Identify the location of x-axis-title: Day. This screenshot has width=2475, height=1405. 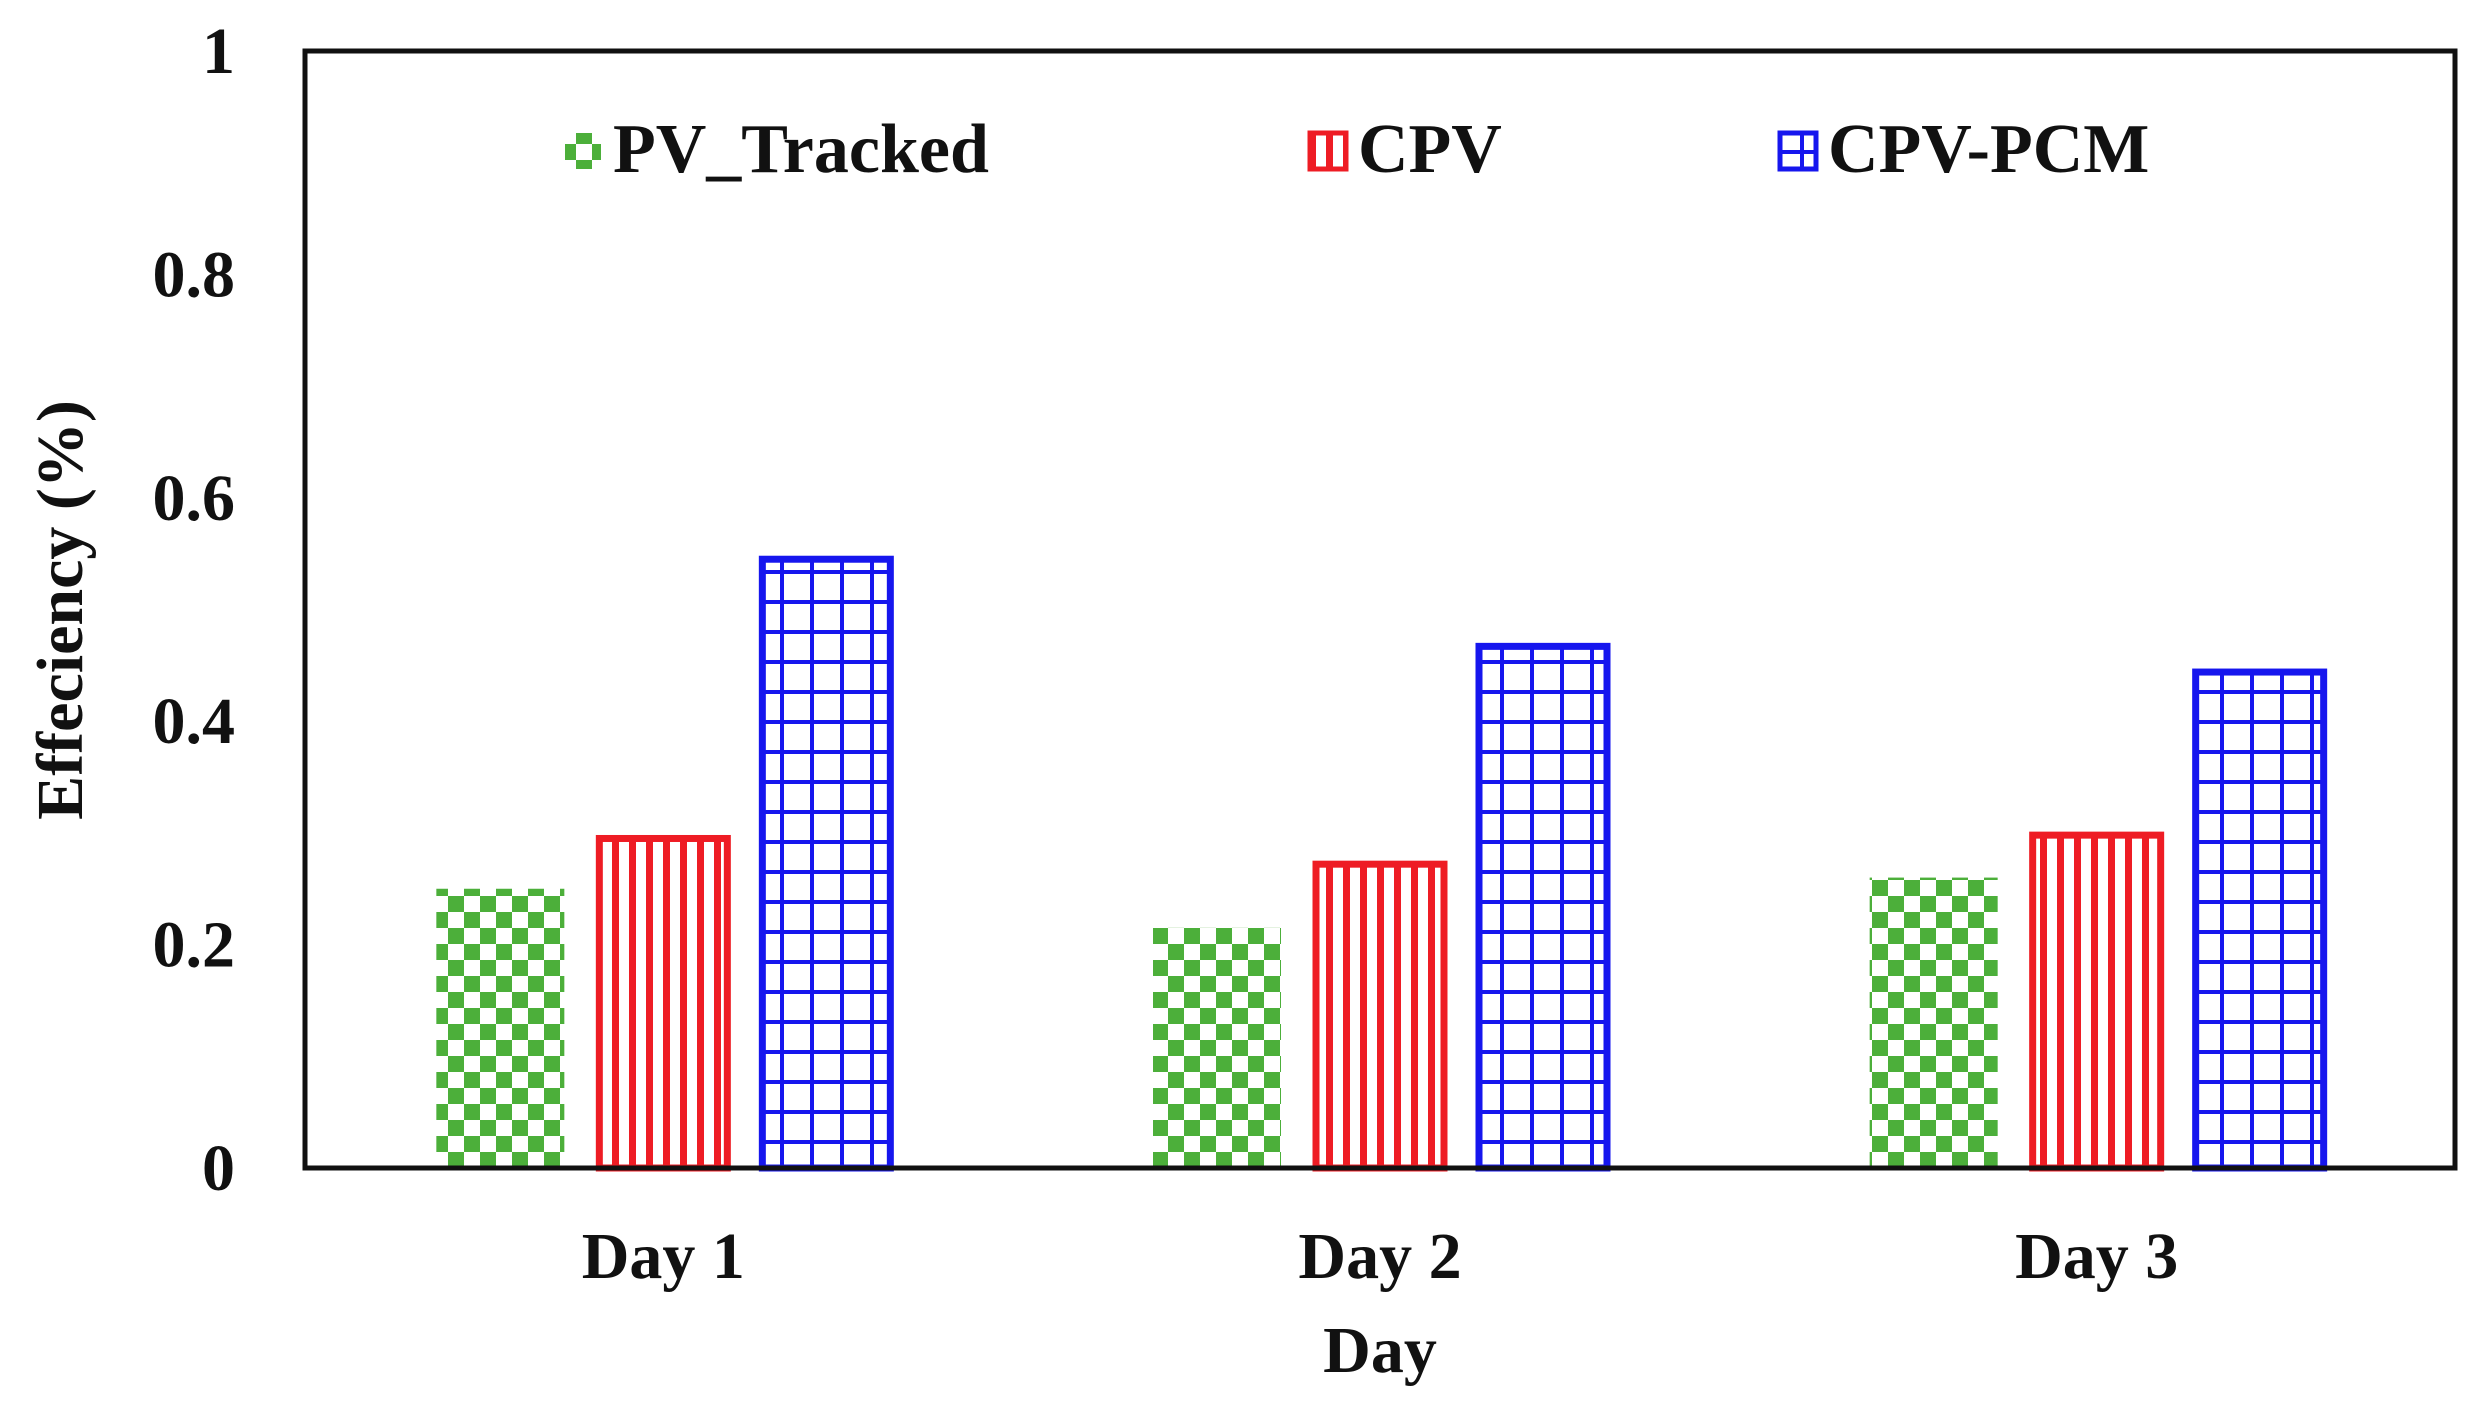
(1380, 1350).